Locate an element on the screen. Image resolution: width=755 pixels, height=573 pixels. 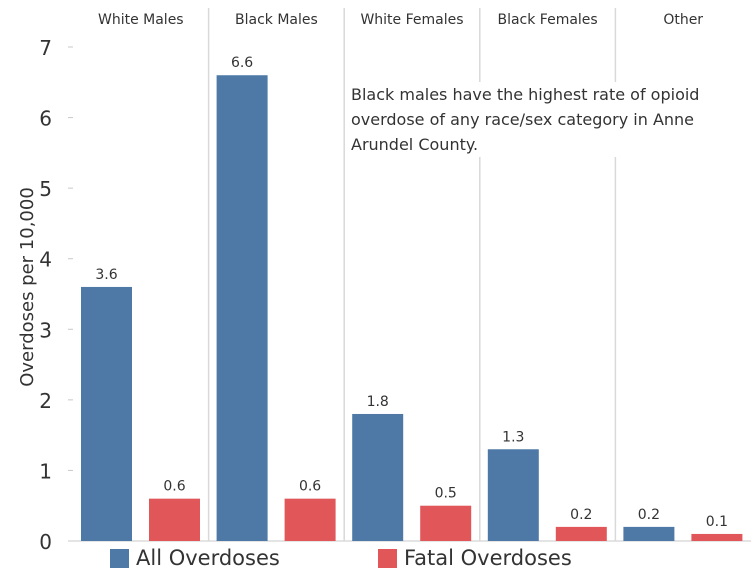
bar-value-label: 1.8 is located at coordinates (378, 402).